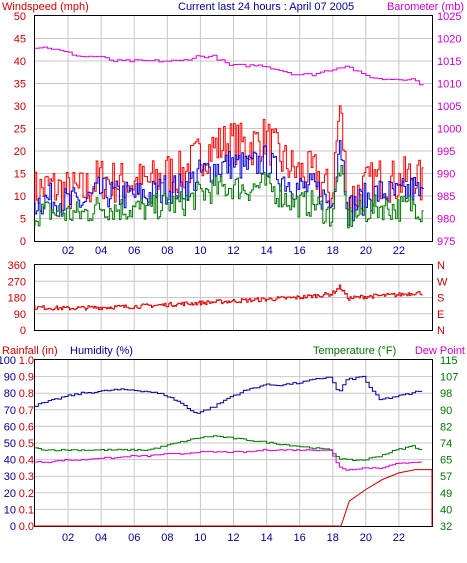 The image size is (467, 563). What do you see at coordinates (446, 444) in the screenshot?
I see `y2-tick-label: 74` at bounding box center [446, 444].